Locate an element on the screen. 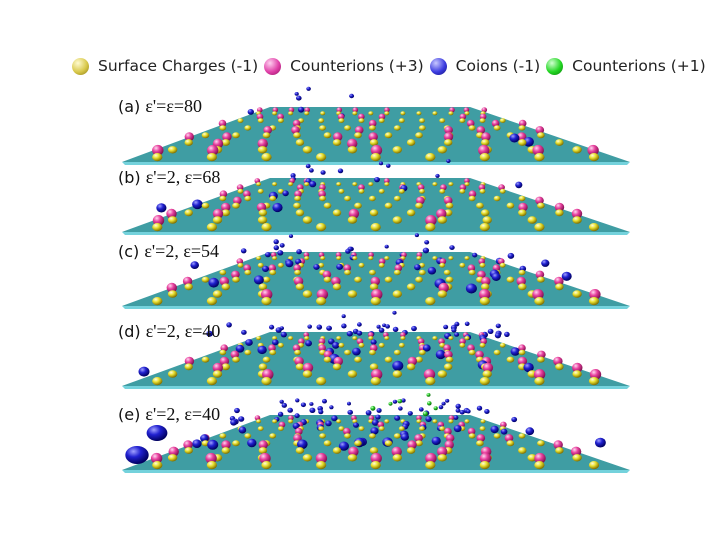 The image size is (720, 540). panel-label: (e) ε'=2, ε=40 is located at coordinates (169, 414).